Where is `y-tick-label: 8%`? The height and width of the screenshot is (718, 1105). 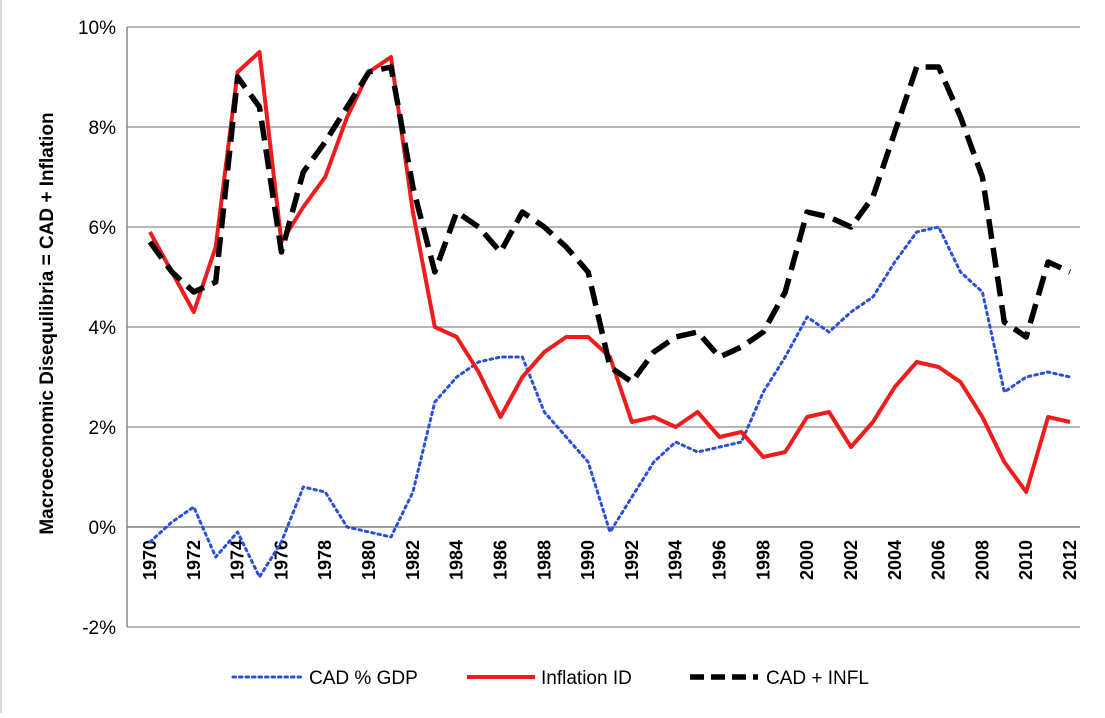 y-tick-label: 8% is located at coordinates (103, 128).